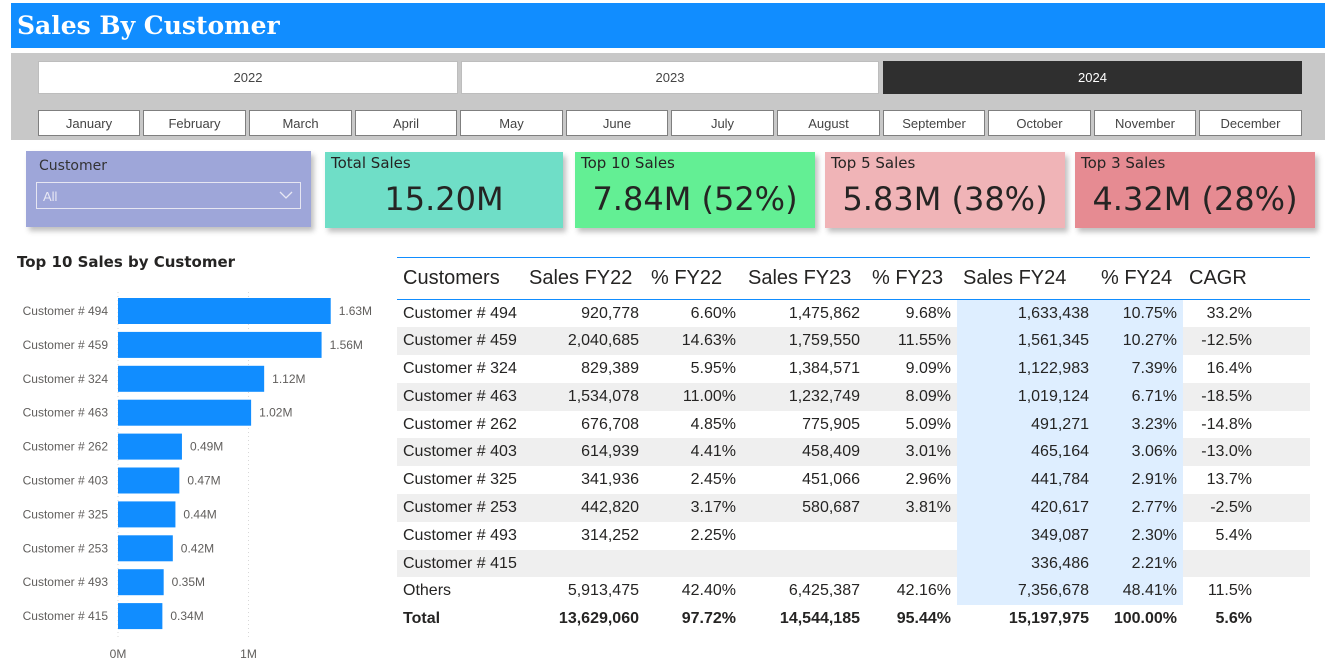 This screenshot has width=1327, height=662. What do you see at coordinates (911, 396) in the screenshot?
I see `table-cell: 8.09%` at bounding box center [911, 396].